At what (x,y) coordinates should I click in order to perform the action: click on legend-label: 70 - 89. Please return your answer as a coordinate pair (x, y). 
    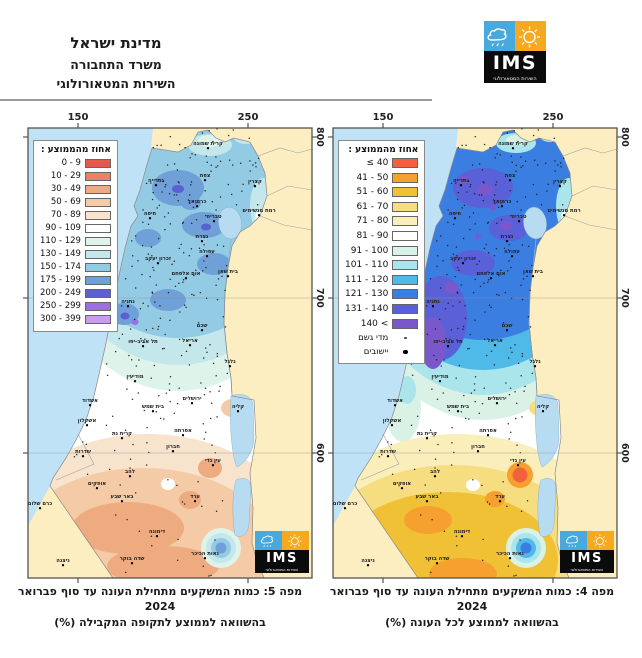
    Looking at the image, I should click on (65, 215).